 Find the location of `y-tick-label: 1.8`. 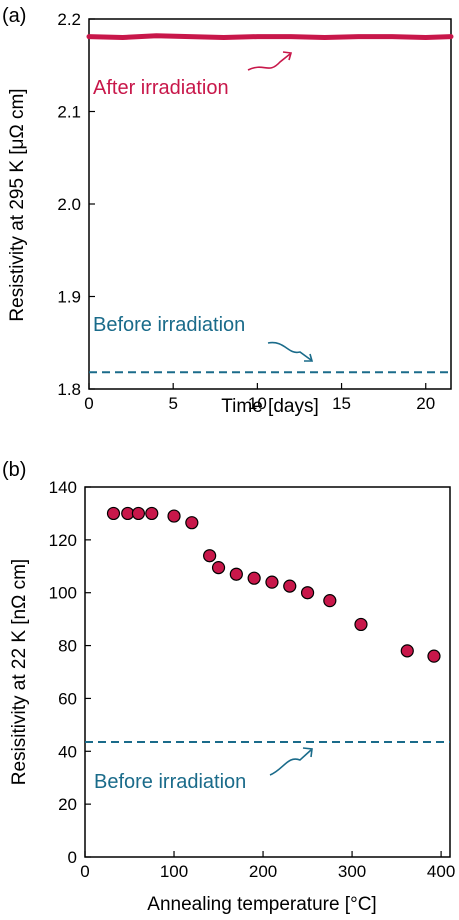

y-tick-label: 1.8 is located at coordinates (69, 389).